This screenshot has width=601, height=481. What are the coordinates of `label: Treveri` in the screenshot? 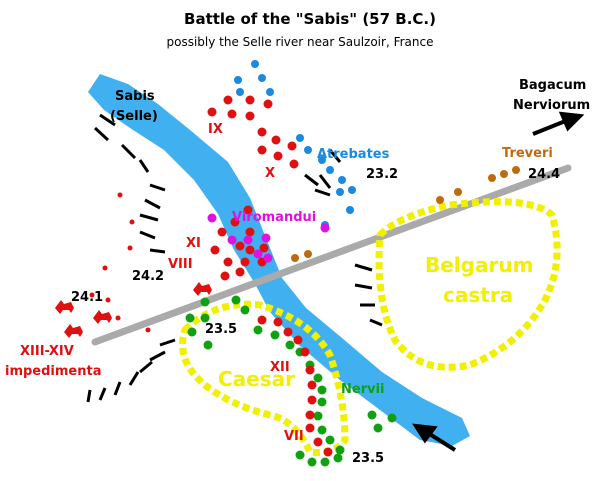 It's located at (527, 153).